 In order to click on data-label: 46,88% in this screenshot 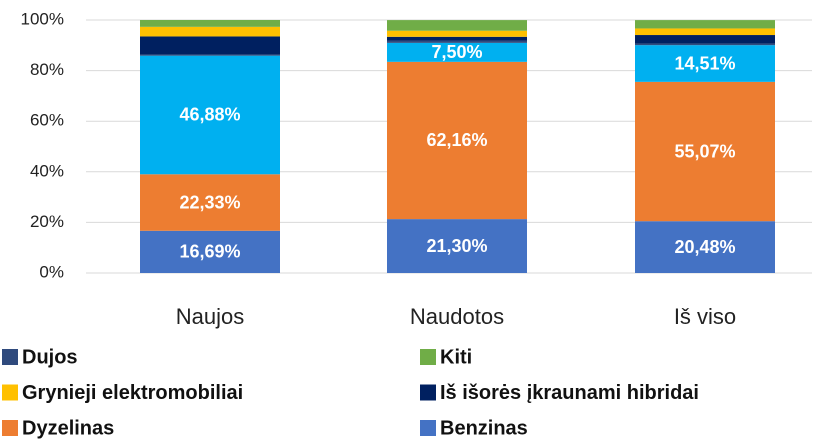, I will do `click(209, 115)`.